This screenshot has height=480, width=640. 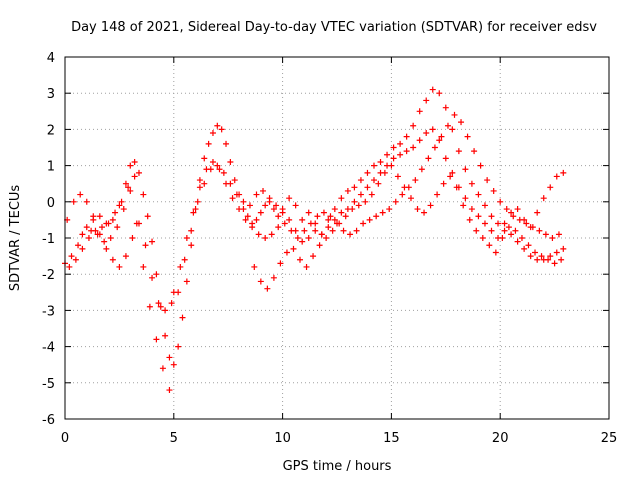 What do you see at coordinates (282, 438) in the screenshot?
I see `x-tick-label: 10` at bounding box center [282, 438].